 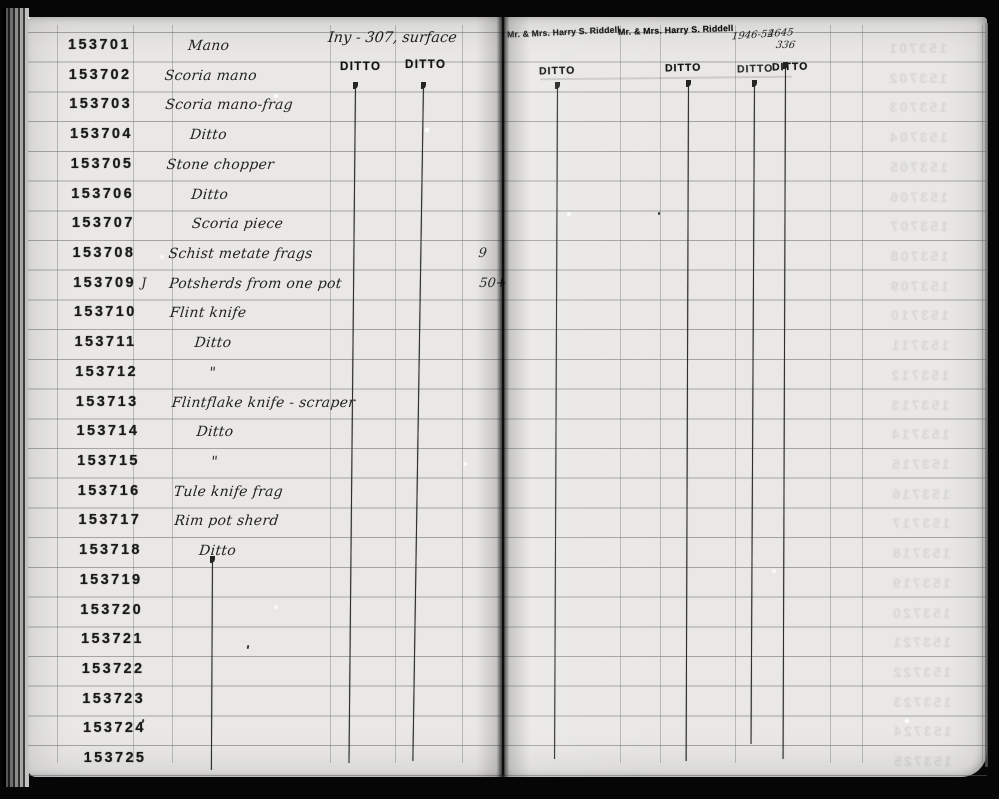 I want to click on specimen-number: 153719, so click(x=111, y=579).